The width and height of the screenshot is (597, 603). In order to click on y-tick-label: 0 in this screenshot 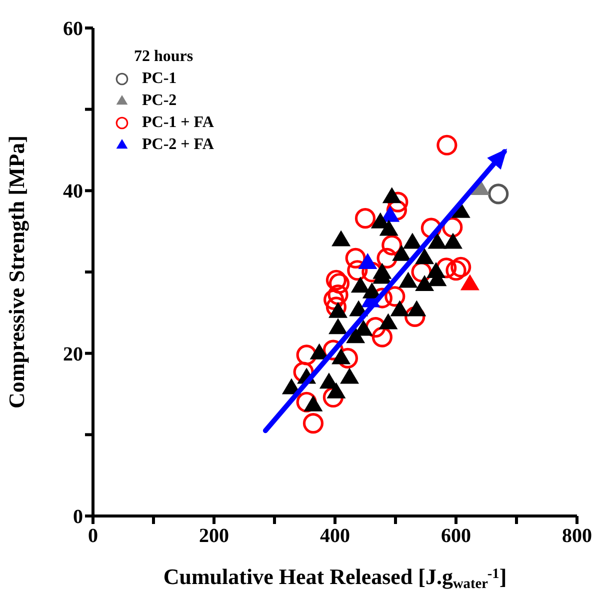, I will do `click(78, 517)`.